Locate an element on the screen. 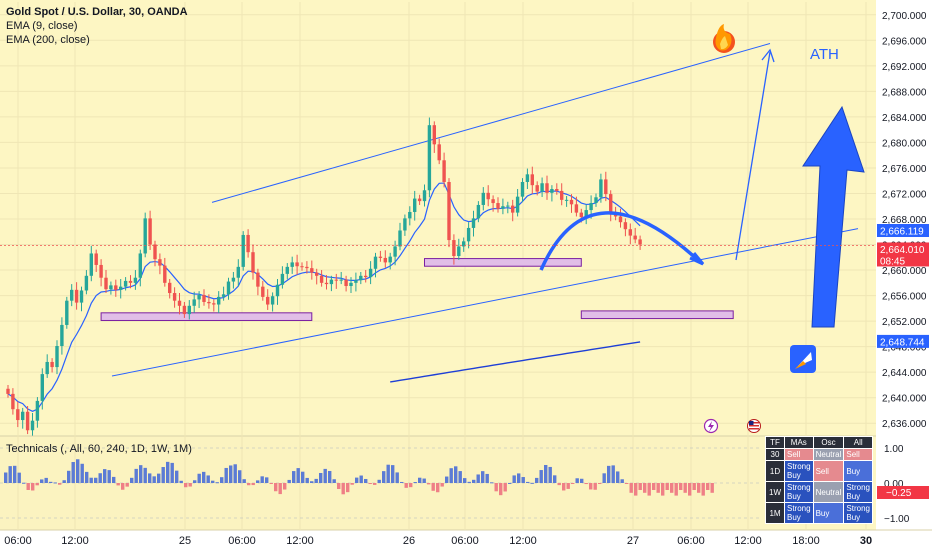  time-tick-label: 27 is located at coordinates (633, 541).